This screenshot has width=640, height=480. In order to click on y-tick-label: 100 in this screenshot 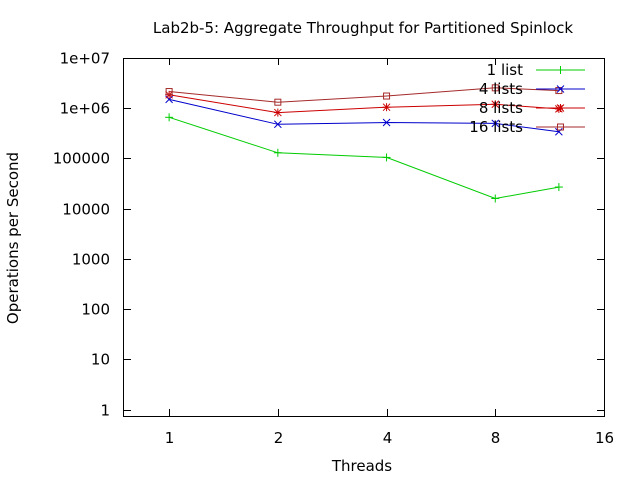, I will do `click(95, 310)`.